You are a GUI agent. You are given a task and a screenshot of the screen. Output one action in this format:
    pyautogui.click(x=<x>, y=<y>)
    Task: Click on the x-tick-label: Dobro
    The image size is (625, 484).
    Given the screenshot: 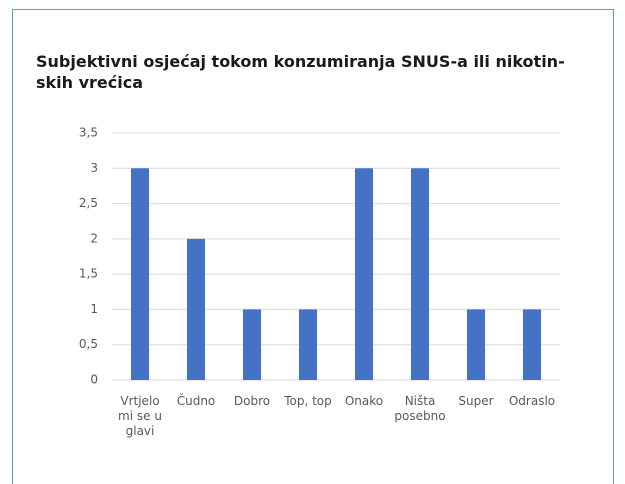 What is the action you would take?
    pyautogui.click(x=252, y=401)
    